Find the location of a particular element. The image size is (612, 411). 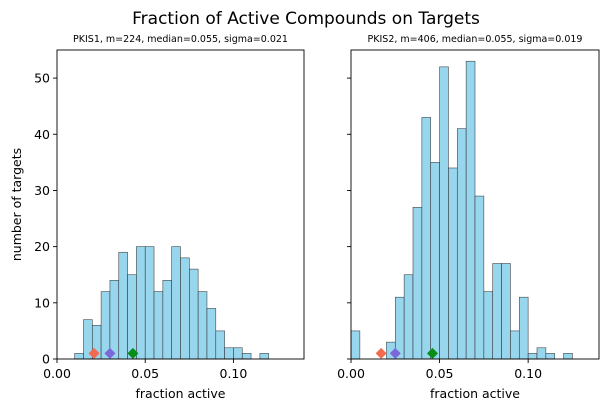

y-tick-label: 30 is located at coordinates (42, 190).